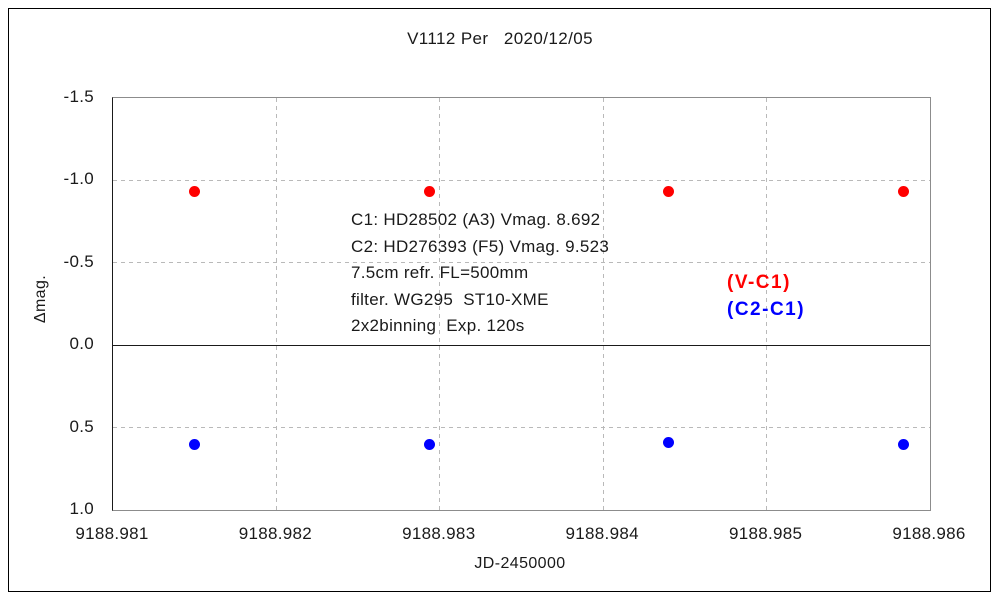 Image resolution: width=1000 pixels, height=600 pixels. Describe the element at coordinates (78, 261) in the screenshot. I see `y-tick-label: -0.5` at that location.